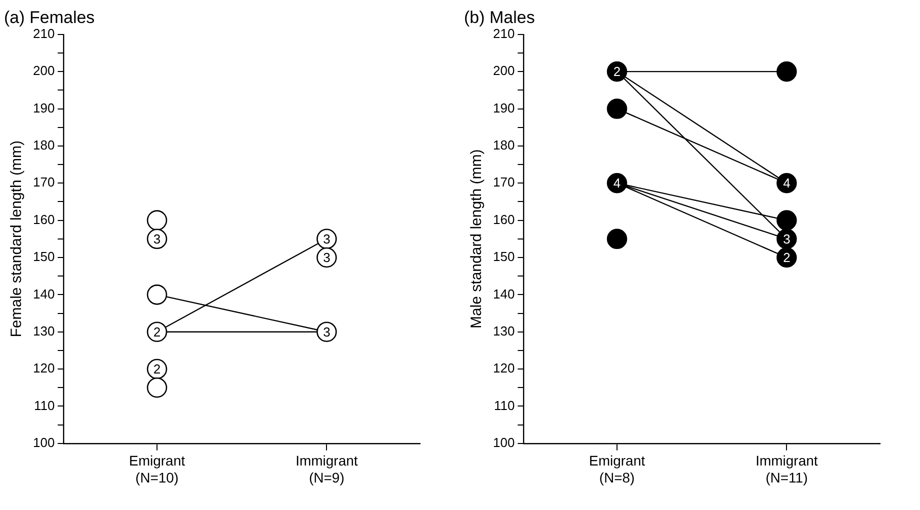 The image size is (920, 510). I want to click on y-axis-title: Female standard length (mm), so click(17, 239).